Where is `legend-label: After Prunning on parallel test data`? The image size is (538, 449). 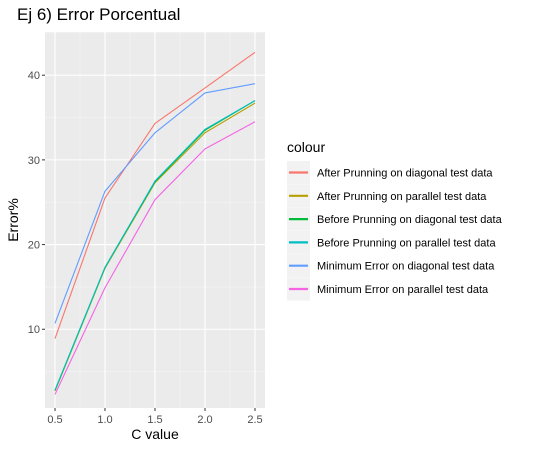
legend-label: After Prunning on parallel test data is located at coordinates (402, 197).